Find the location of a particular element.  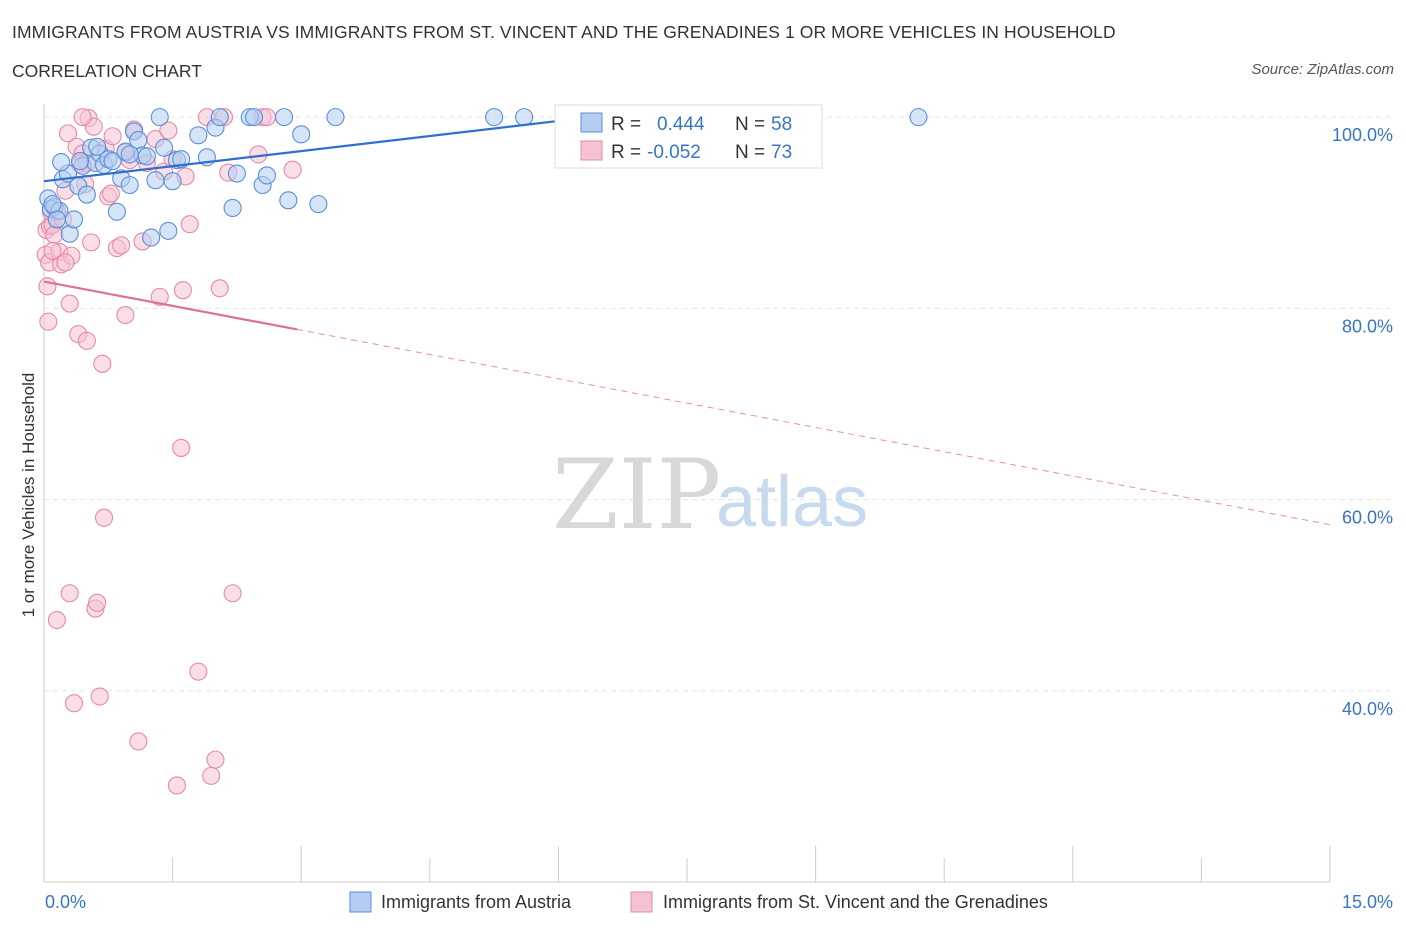

stats-swatch-blue is located at coordinates (591, 122).